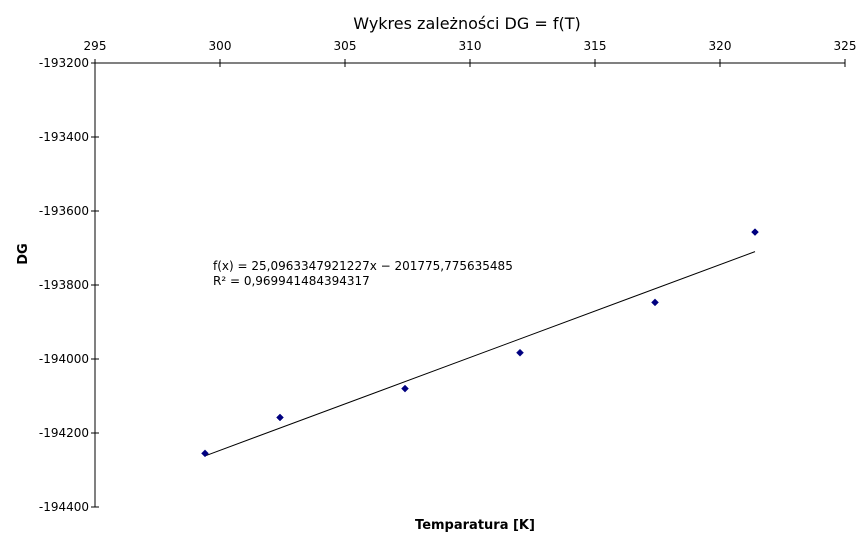 The image size is (866, 548). I want to click on x-tick-label: 310, so click(470, 46).